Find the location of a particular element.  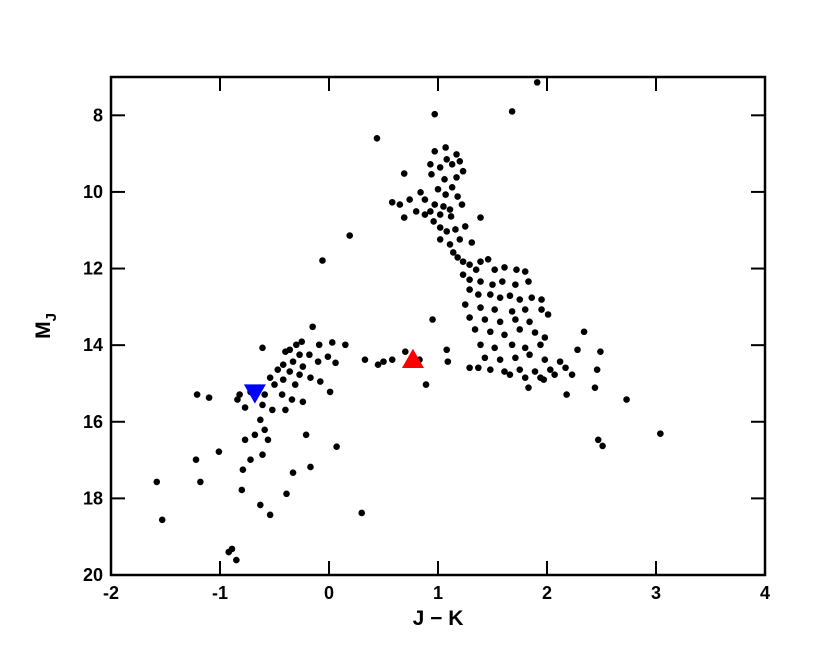

x-tick-label: 3 is located at coordinates (656, 593).